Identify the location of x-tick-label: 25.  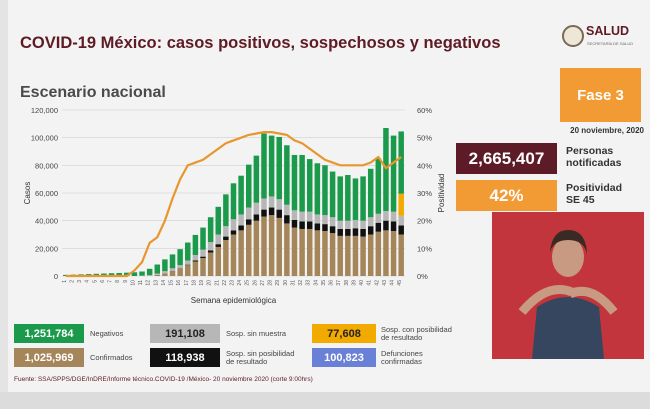
(248, 283).